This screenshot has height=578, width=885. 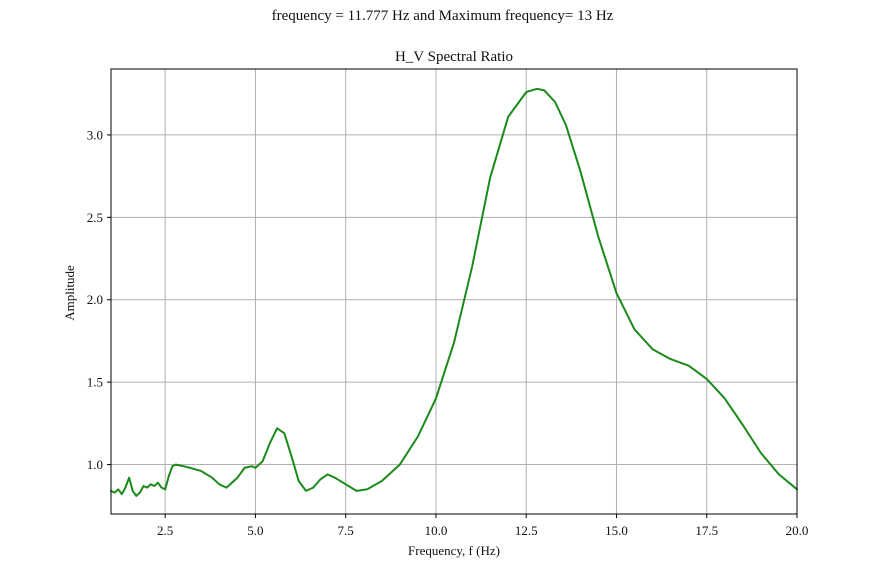 I want to click on x-tick-label: 12.5, so click(x=526, y=530).